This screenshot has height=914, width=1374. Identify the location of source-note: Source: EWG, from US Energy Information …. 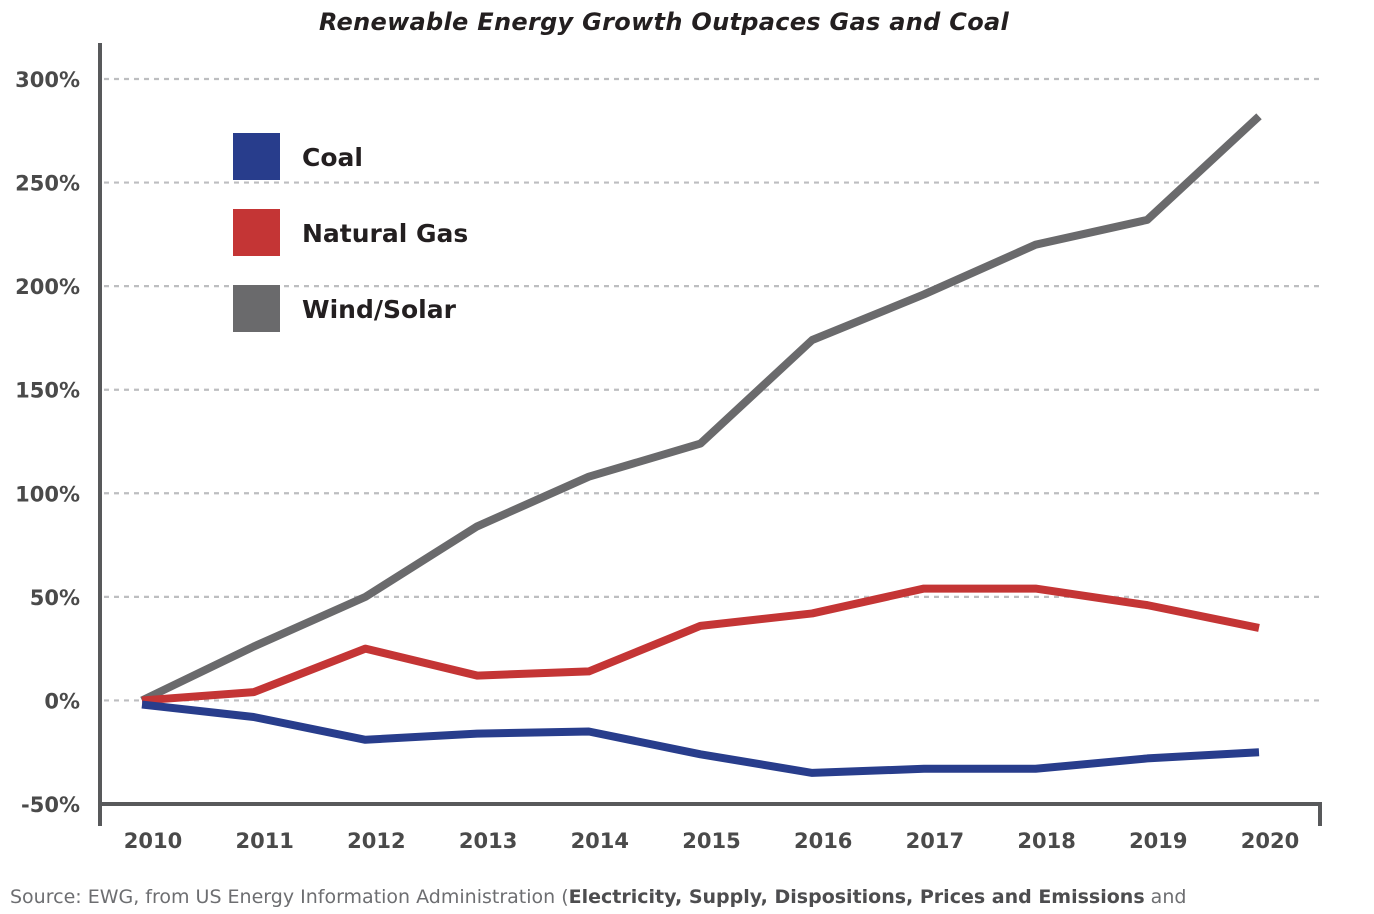
(598, 897).